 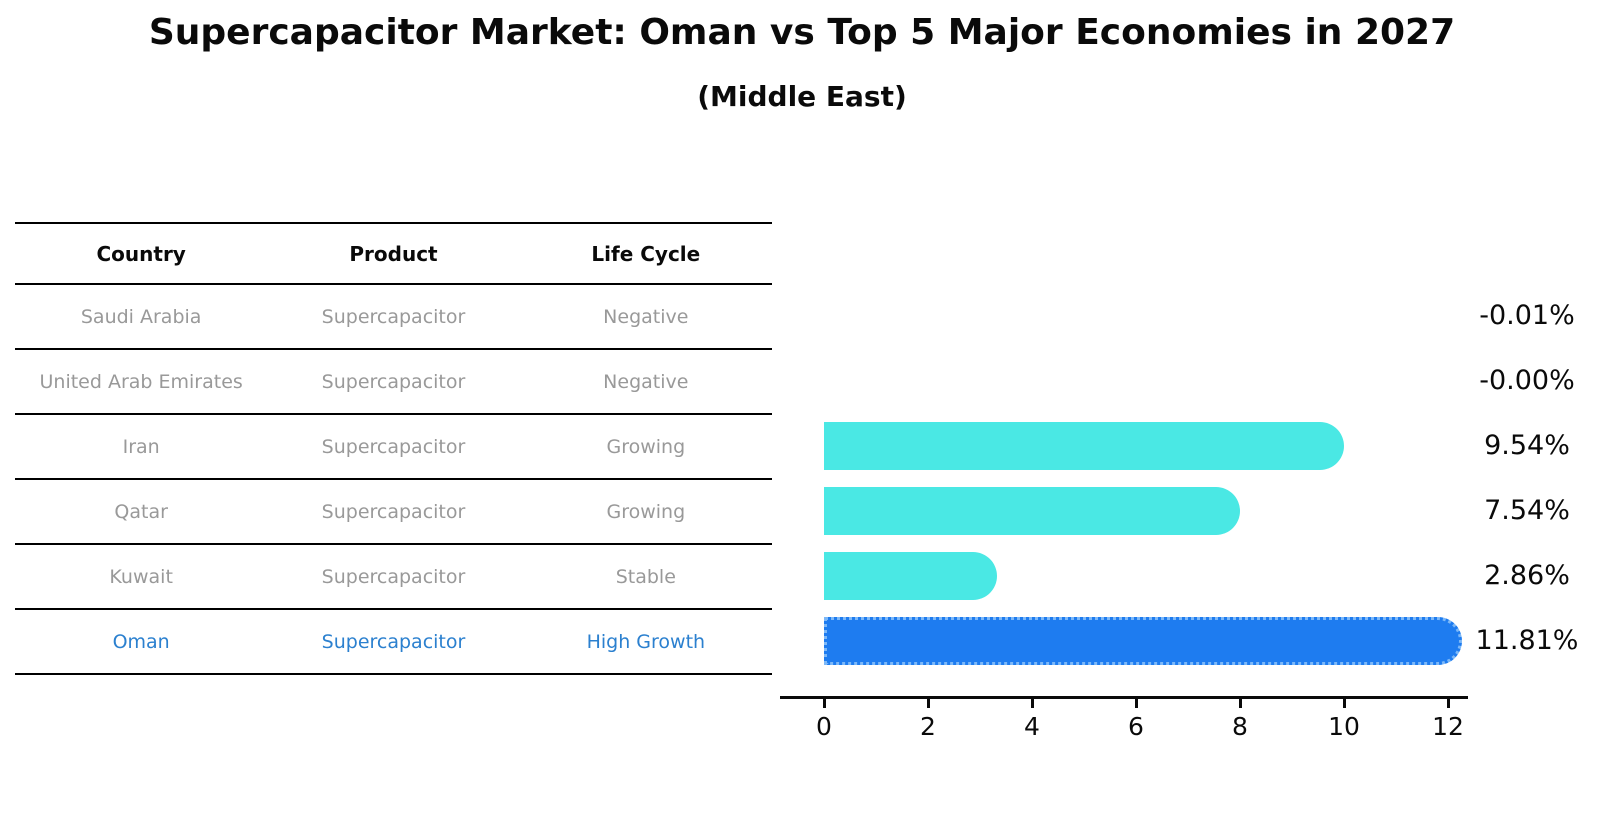 What do you see at coordinates (1143, 640) in the screenshot?
I see `bar-oman` at bounding box center [1143, 640].